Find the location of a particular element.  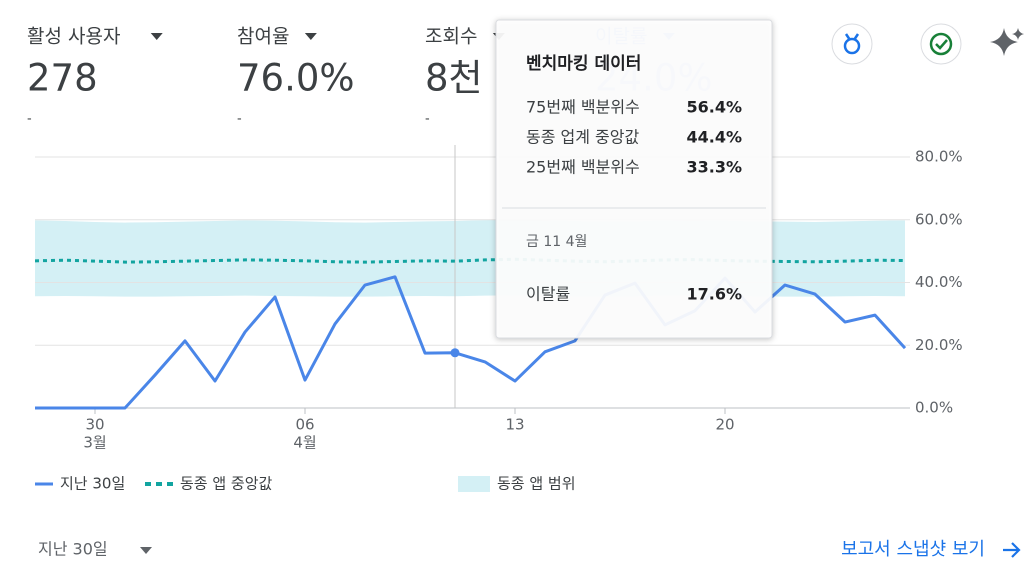

y-tick-label: 80.0% is located at coordinates (939, 157).